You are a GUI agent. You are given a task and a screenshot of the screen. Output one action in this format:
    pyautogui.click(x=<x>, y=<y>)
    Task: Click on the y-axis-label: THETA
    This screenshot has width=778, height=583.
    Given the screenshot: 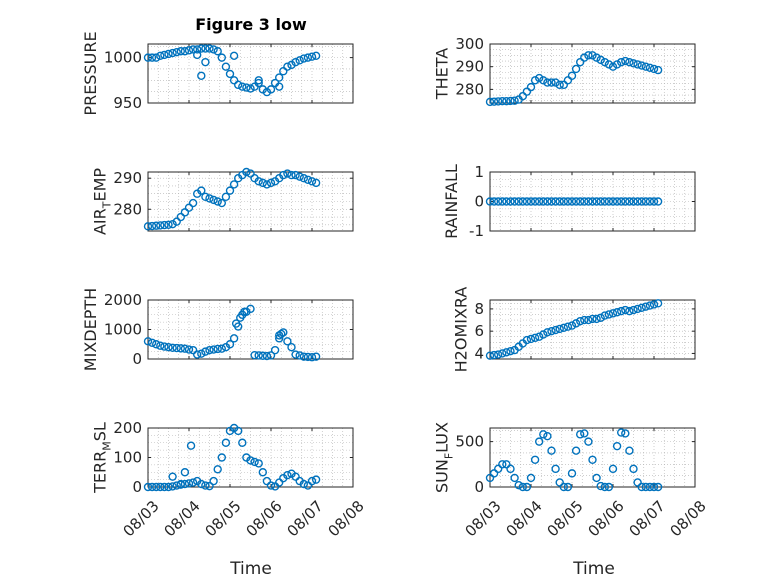 What is the action you would take?
    pyautogui.click(x=442, y=74)
    